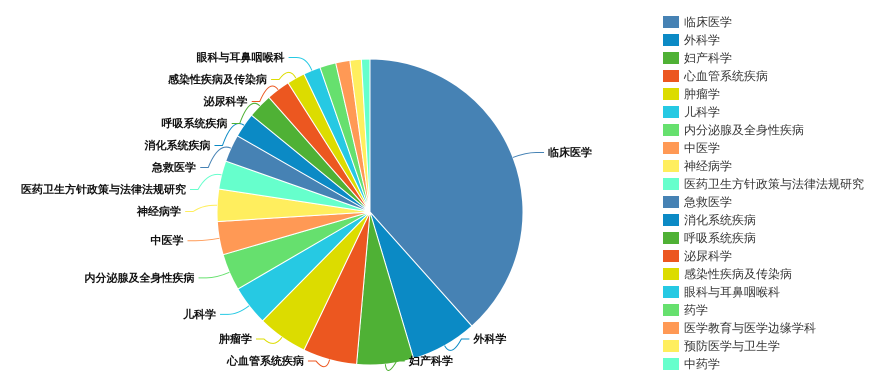 The height and width of the screenshot is (379, 882). I want to click on legend-label: 儿科学, so click(702, 112).